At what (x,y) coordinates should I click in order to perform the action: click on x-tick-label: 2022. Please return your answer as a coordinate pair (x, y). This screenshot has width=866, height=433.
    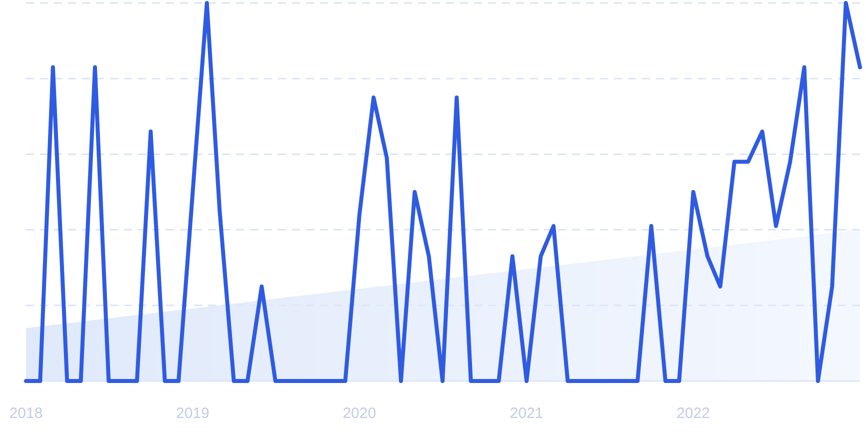
    Looking at the image, I should click on (693, 413).